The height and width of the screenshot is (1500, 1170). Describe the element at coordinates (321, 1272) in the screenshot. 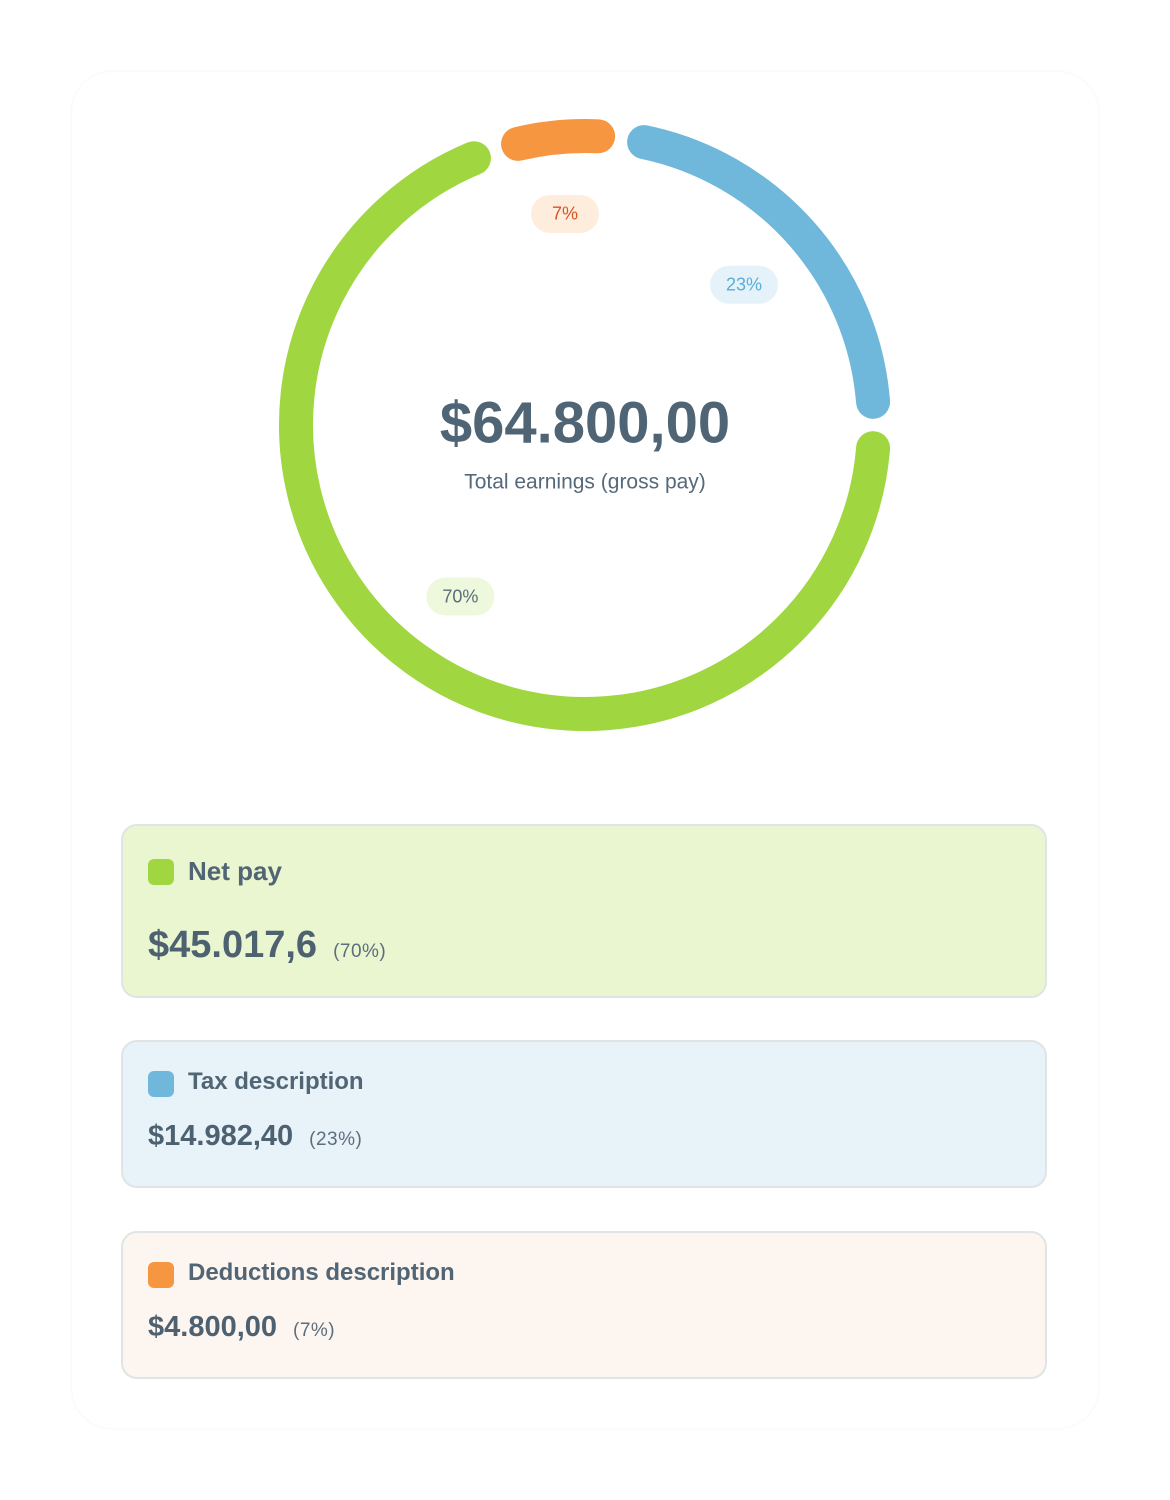

I see `card-title: Deductions description` at that location.